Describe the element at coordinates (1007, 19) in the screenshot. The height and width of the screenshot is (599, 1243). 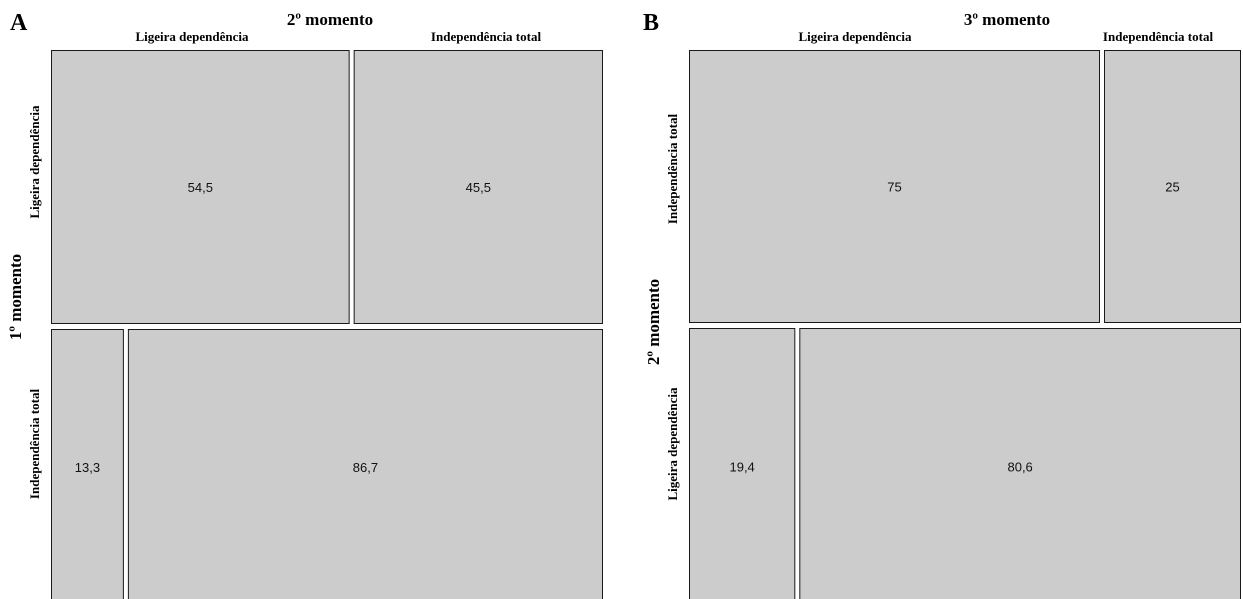
I see `panel-b-title: 3º momento` at that location.